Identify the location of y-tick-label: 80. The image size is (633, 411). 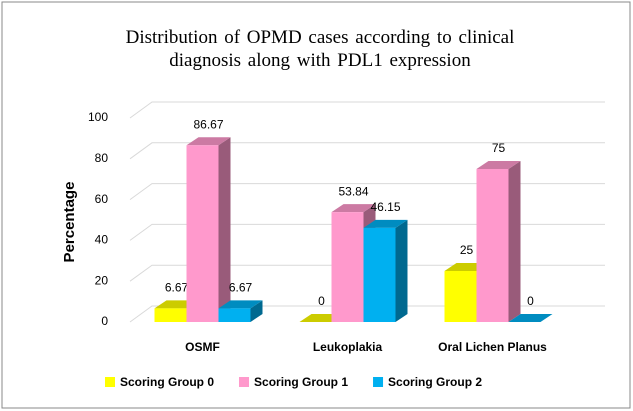
(102, 158).